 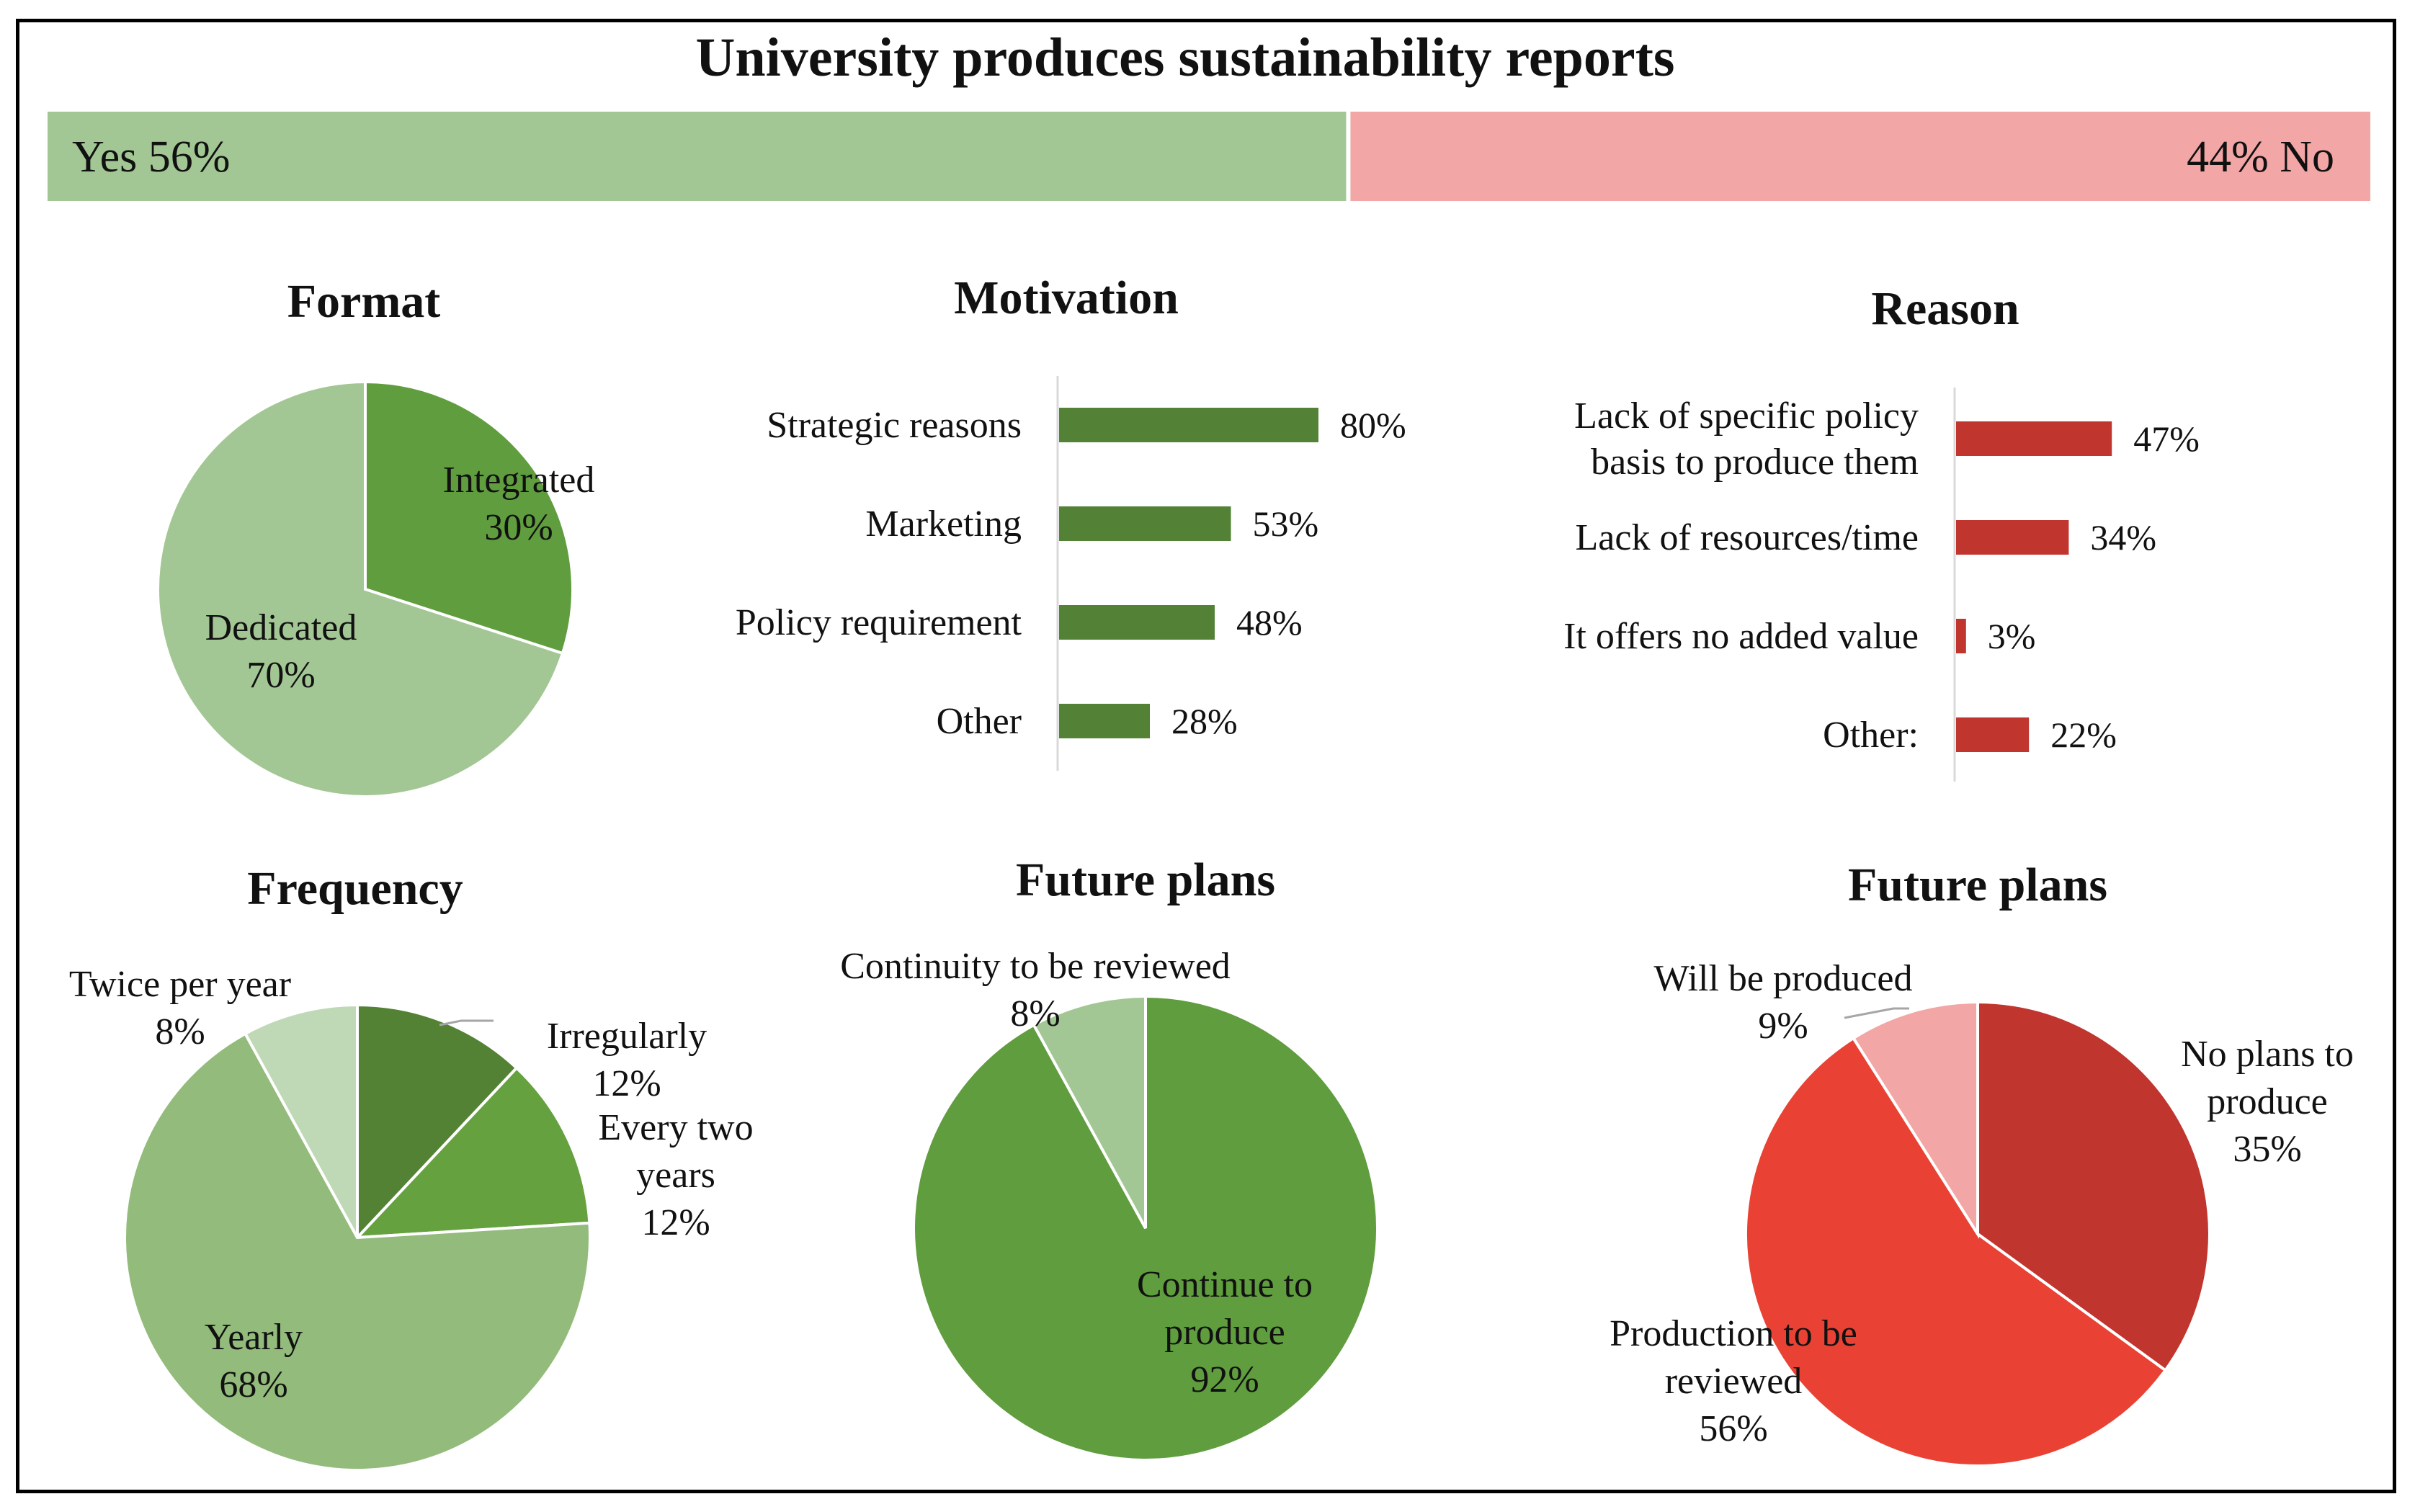 What do you see at coordinates (1871, 735) in the screenshot?
I see `reason-category-label: Other:` at bounding box center [1871, 735].